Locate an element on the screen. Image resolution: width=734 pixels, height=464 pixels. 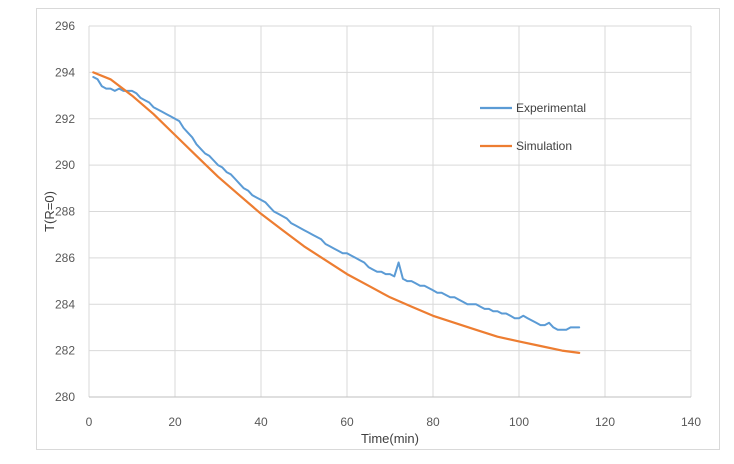
x-tick-label: 40 is located at coordinates (261, 422).